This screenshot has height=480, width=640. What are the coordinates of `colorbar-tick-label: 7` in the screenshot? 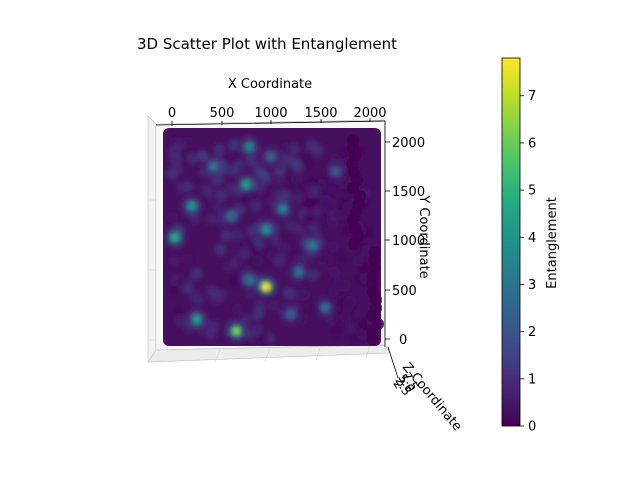 It's located at (532, 96).